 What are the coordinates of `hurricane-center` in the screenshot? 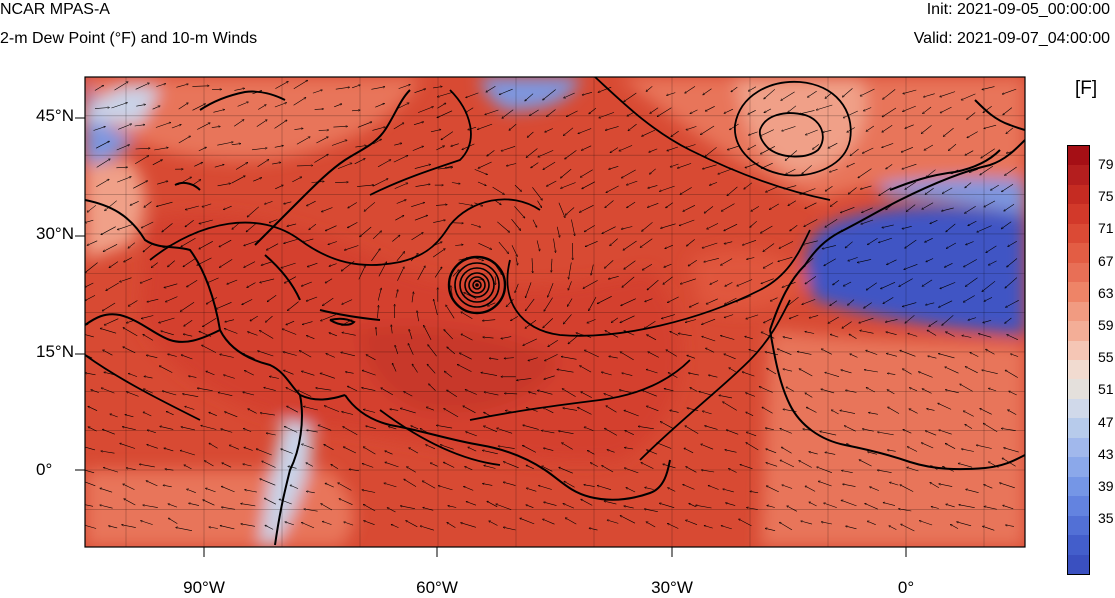 It's located at (477, 285).